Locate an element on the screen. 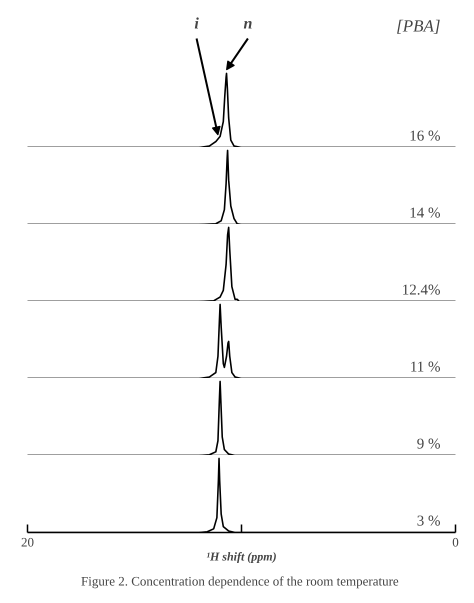  annotation: 14 % is located at coordinates (425, 214).